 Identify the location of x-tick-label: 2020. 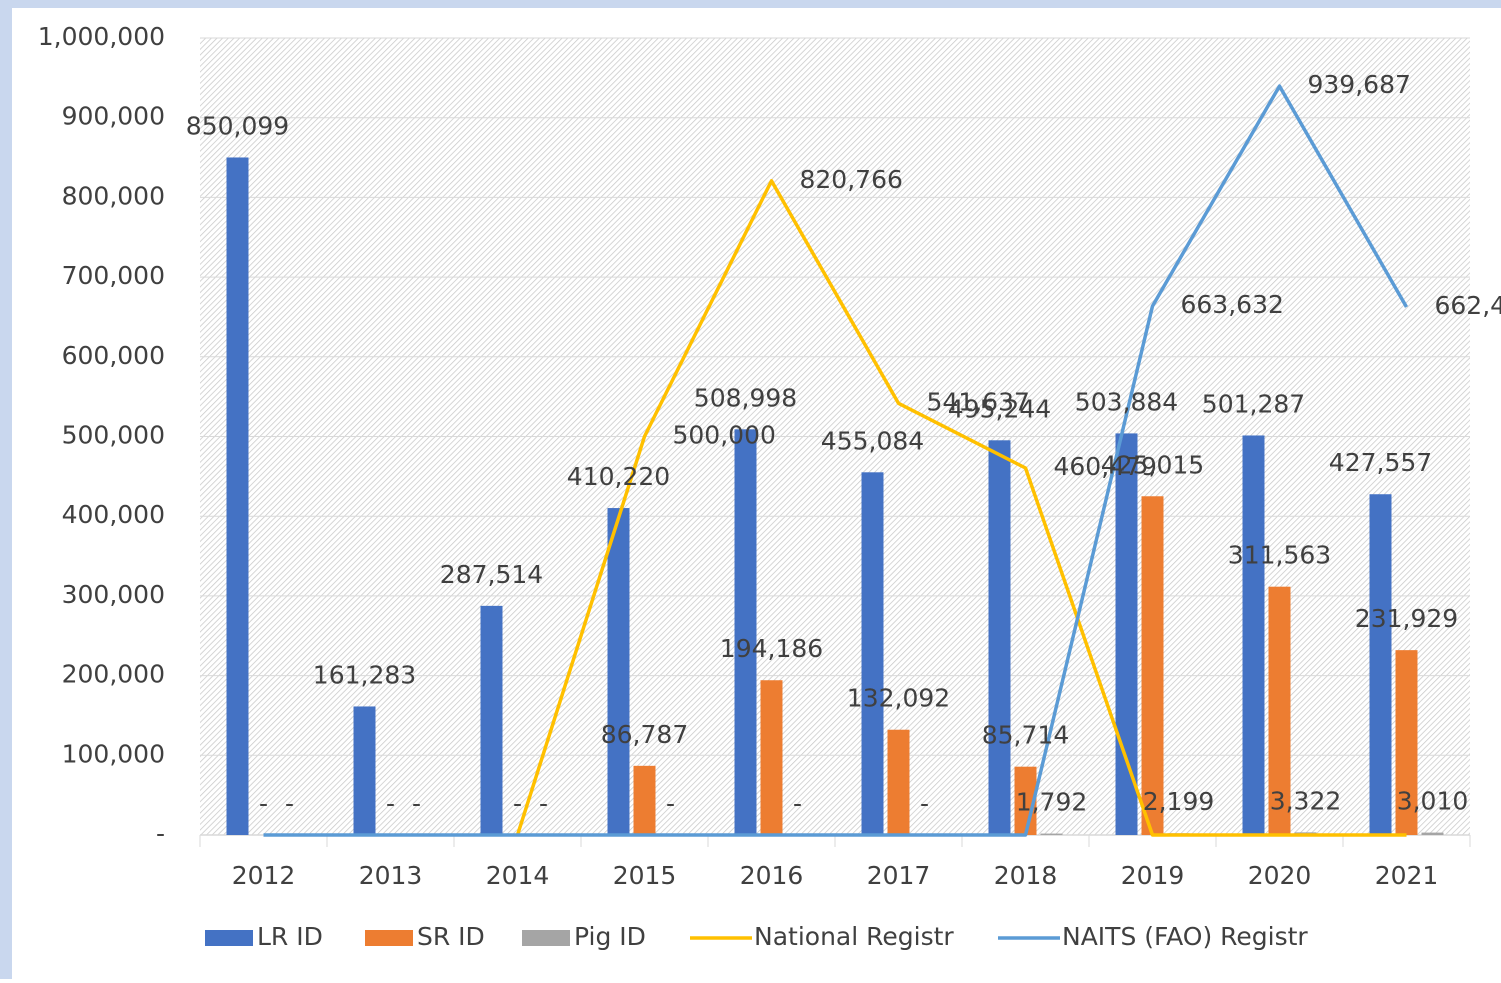
(1280, 875).